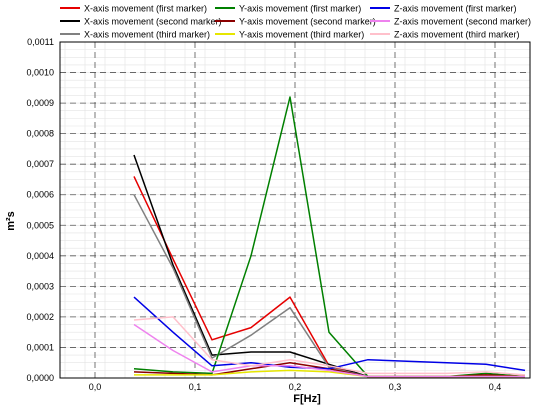 The image size is (550, 417). I want to click on x-tick-label: 0,1, so click(195, 387).